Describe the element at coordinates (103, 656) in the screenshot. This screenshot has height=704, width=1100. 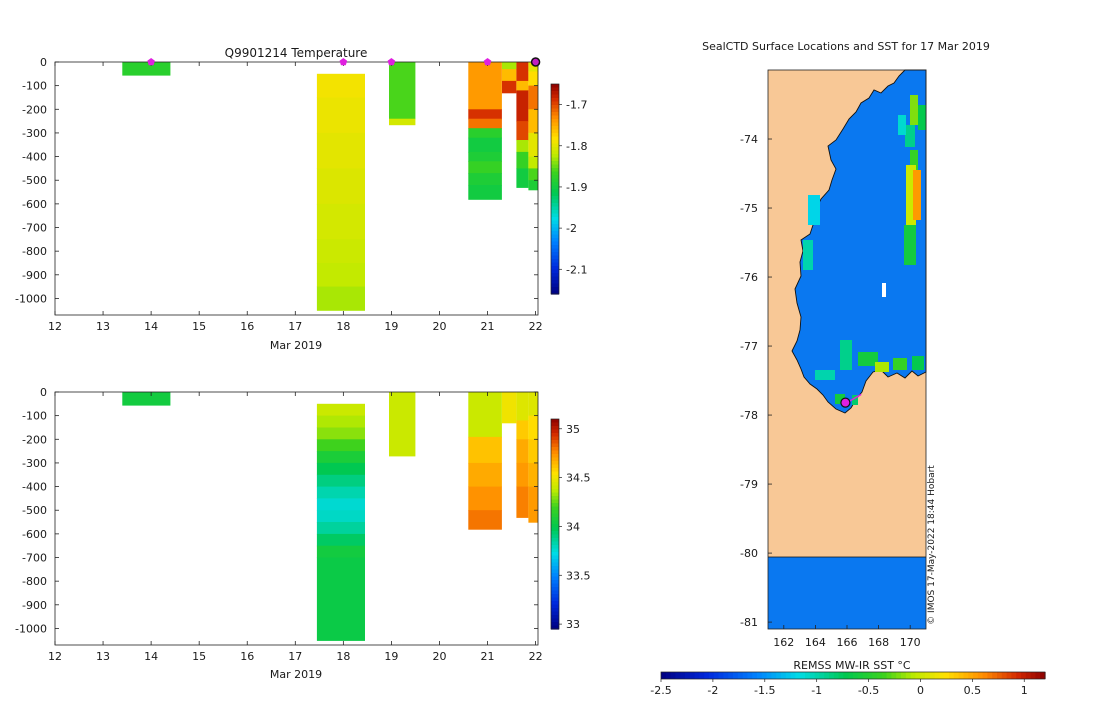
I see `sal-x-tick-label: 13` at that location.